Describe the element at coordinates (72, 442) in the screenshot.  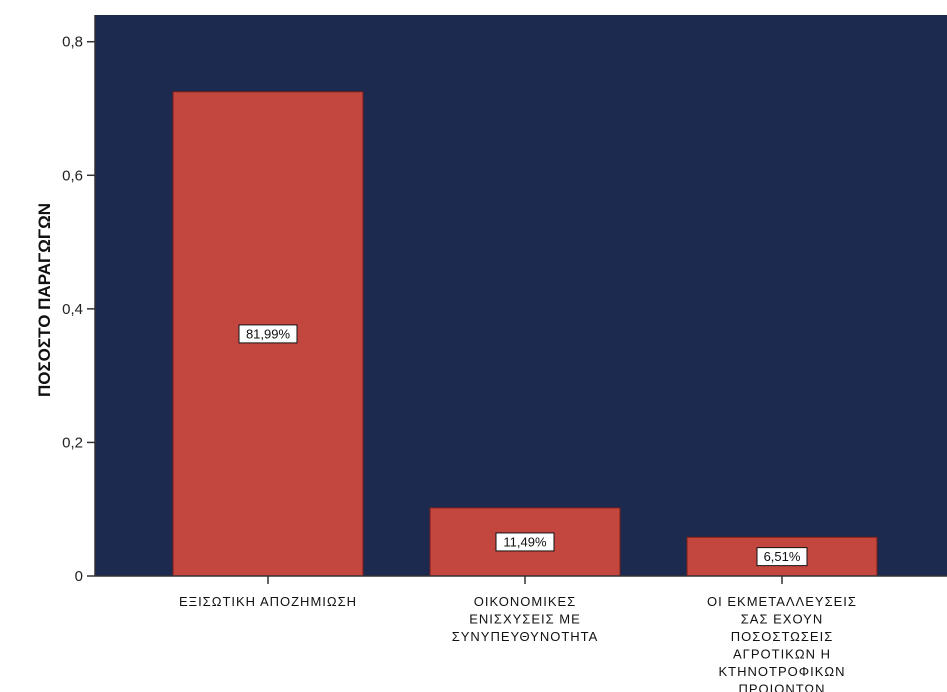
I see `y-tick-label: 0,2` at that location.